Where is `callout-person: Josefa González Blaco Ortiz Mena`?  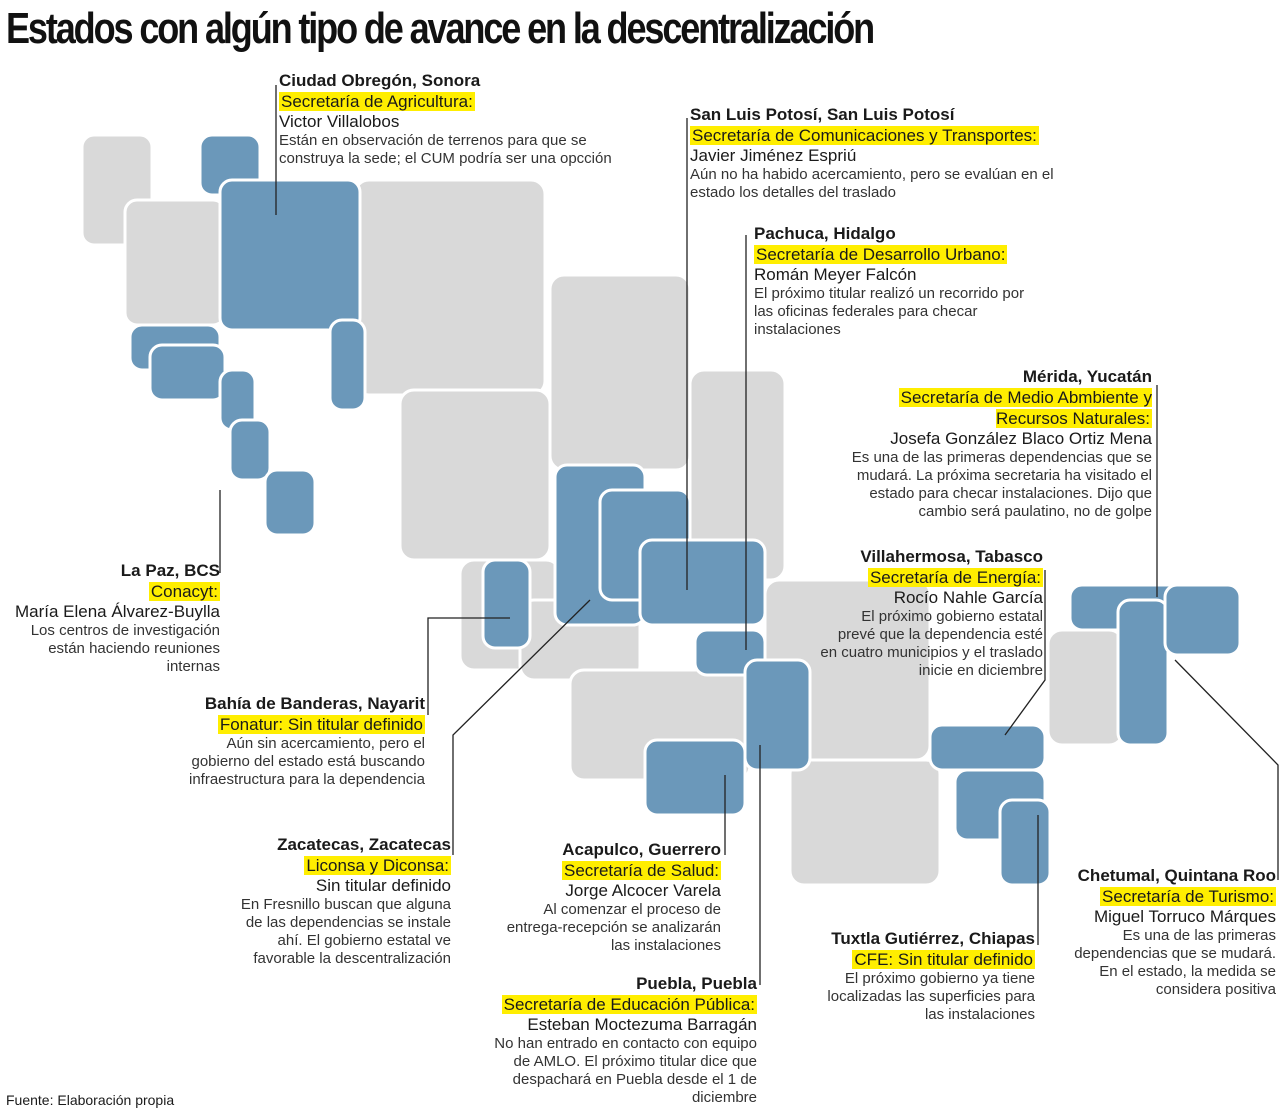 callout-person: Josefa González Blaco Ortiz Mena is located at coordinates (1021, 438).